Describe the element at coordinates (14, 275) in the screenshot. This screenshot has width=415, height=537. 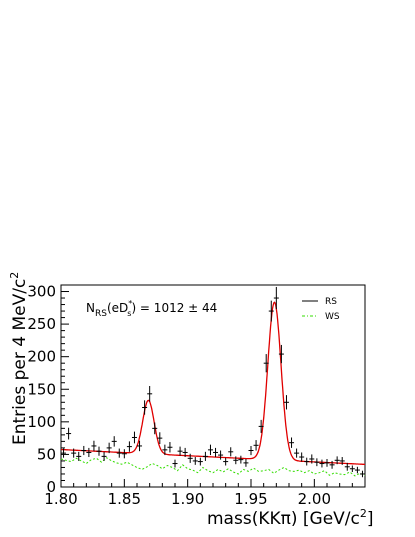
I see `y-axis-title-sup: 2` at that location.